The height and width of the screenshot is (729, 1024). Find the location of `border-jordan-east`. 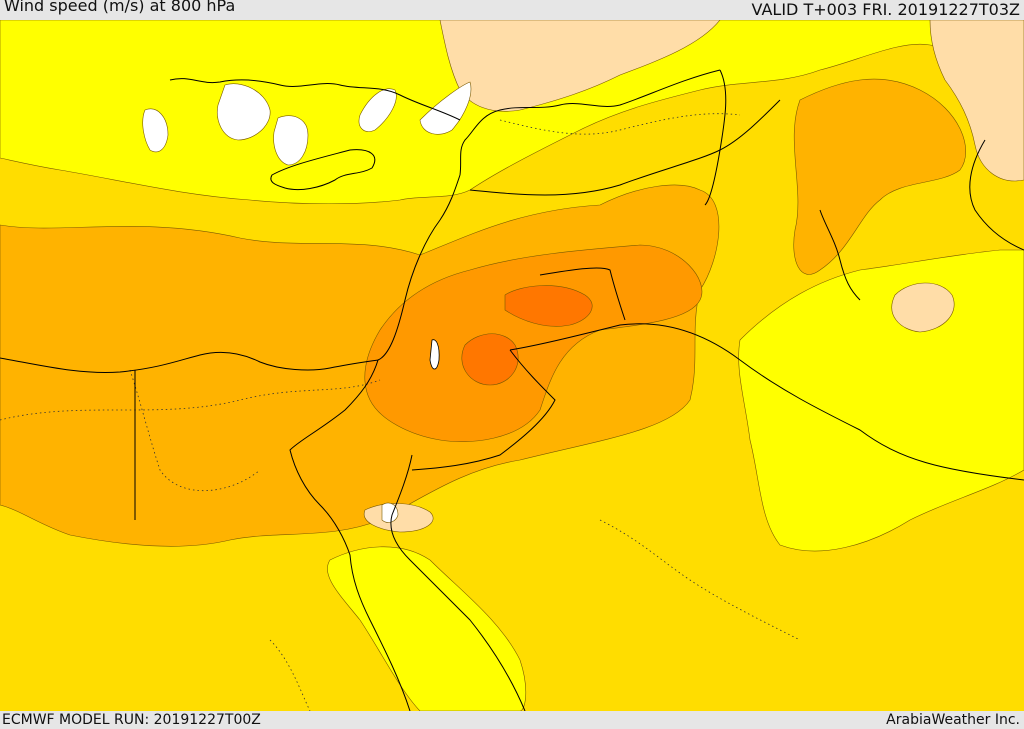

border-jordan-east is located at coordinates (483, 410).